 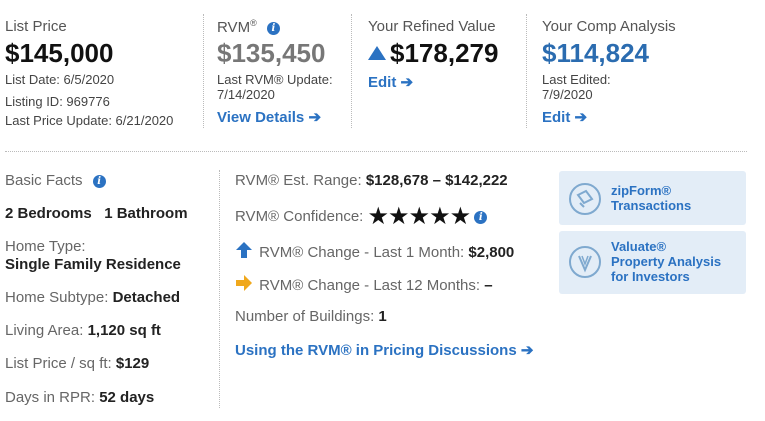 I want to click on valuate-subtitle-2: for Investors, so click(x=650, y=276).